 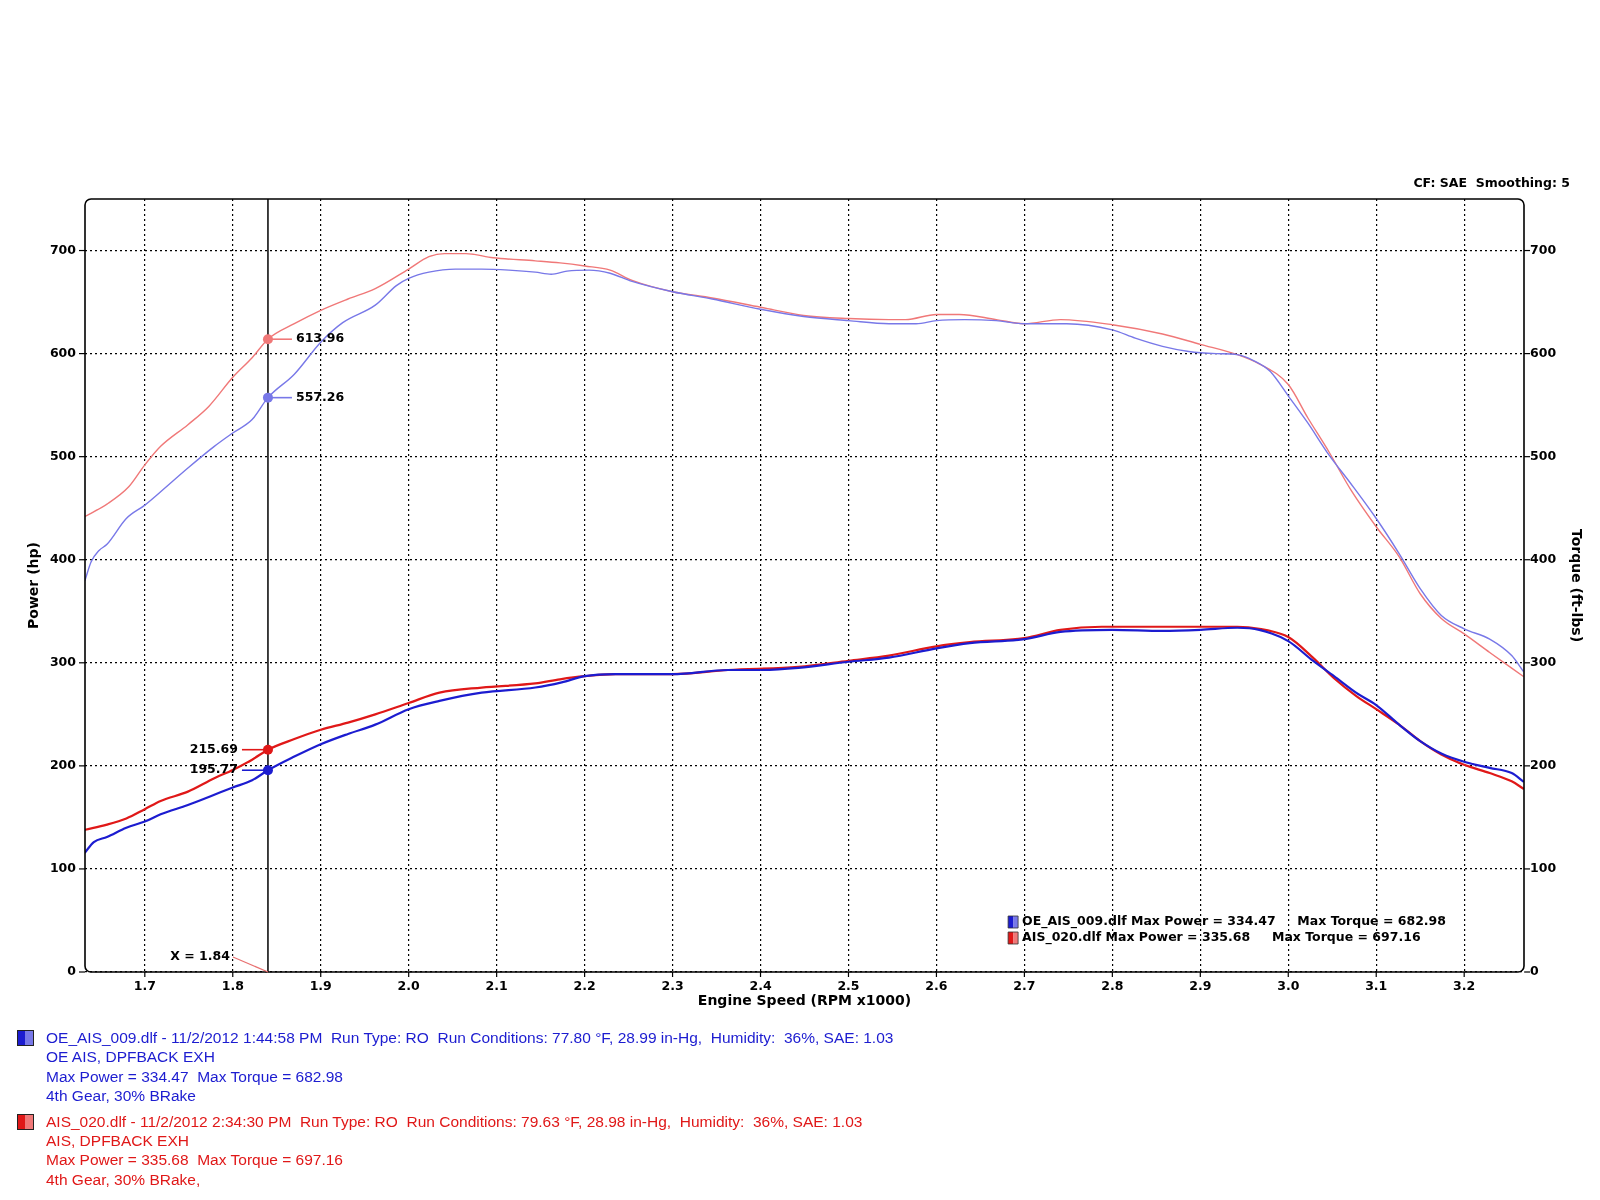 What do you see at coordinates (1534, 971) in the screenshot?
I see `y2-tick-label: 0` at bounding box center [1534, 971].